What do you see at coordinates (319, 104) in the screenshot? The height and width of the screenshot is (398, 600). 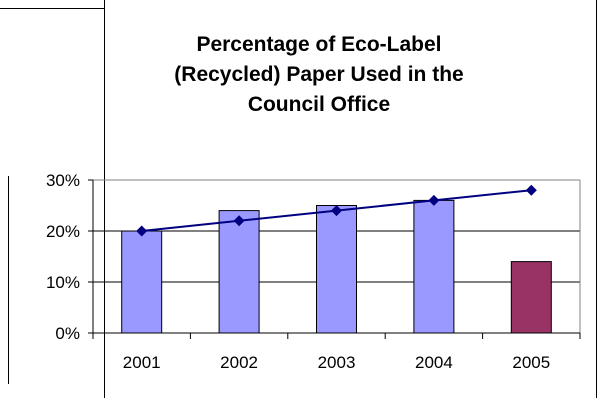 I see `chart-title-line-3: Council Office` at bounding box center [319, 104].